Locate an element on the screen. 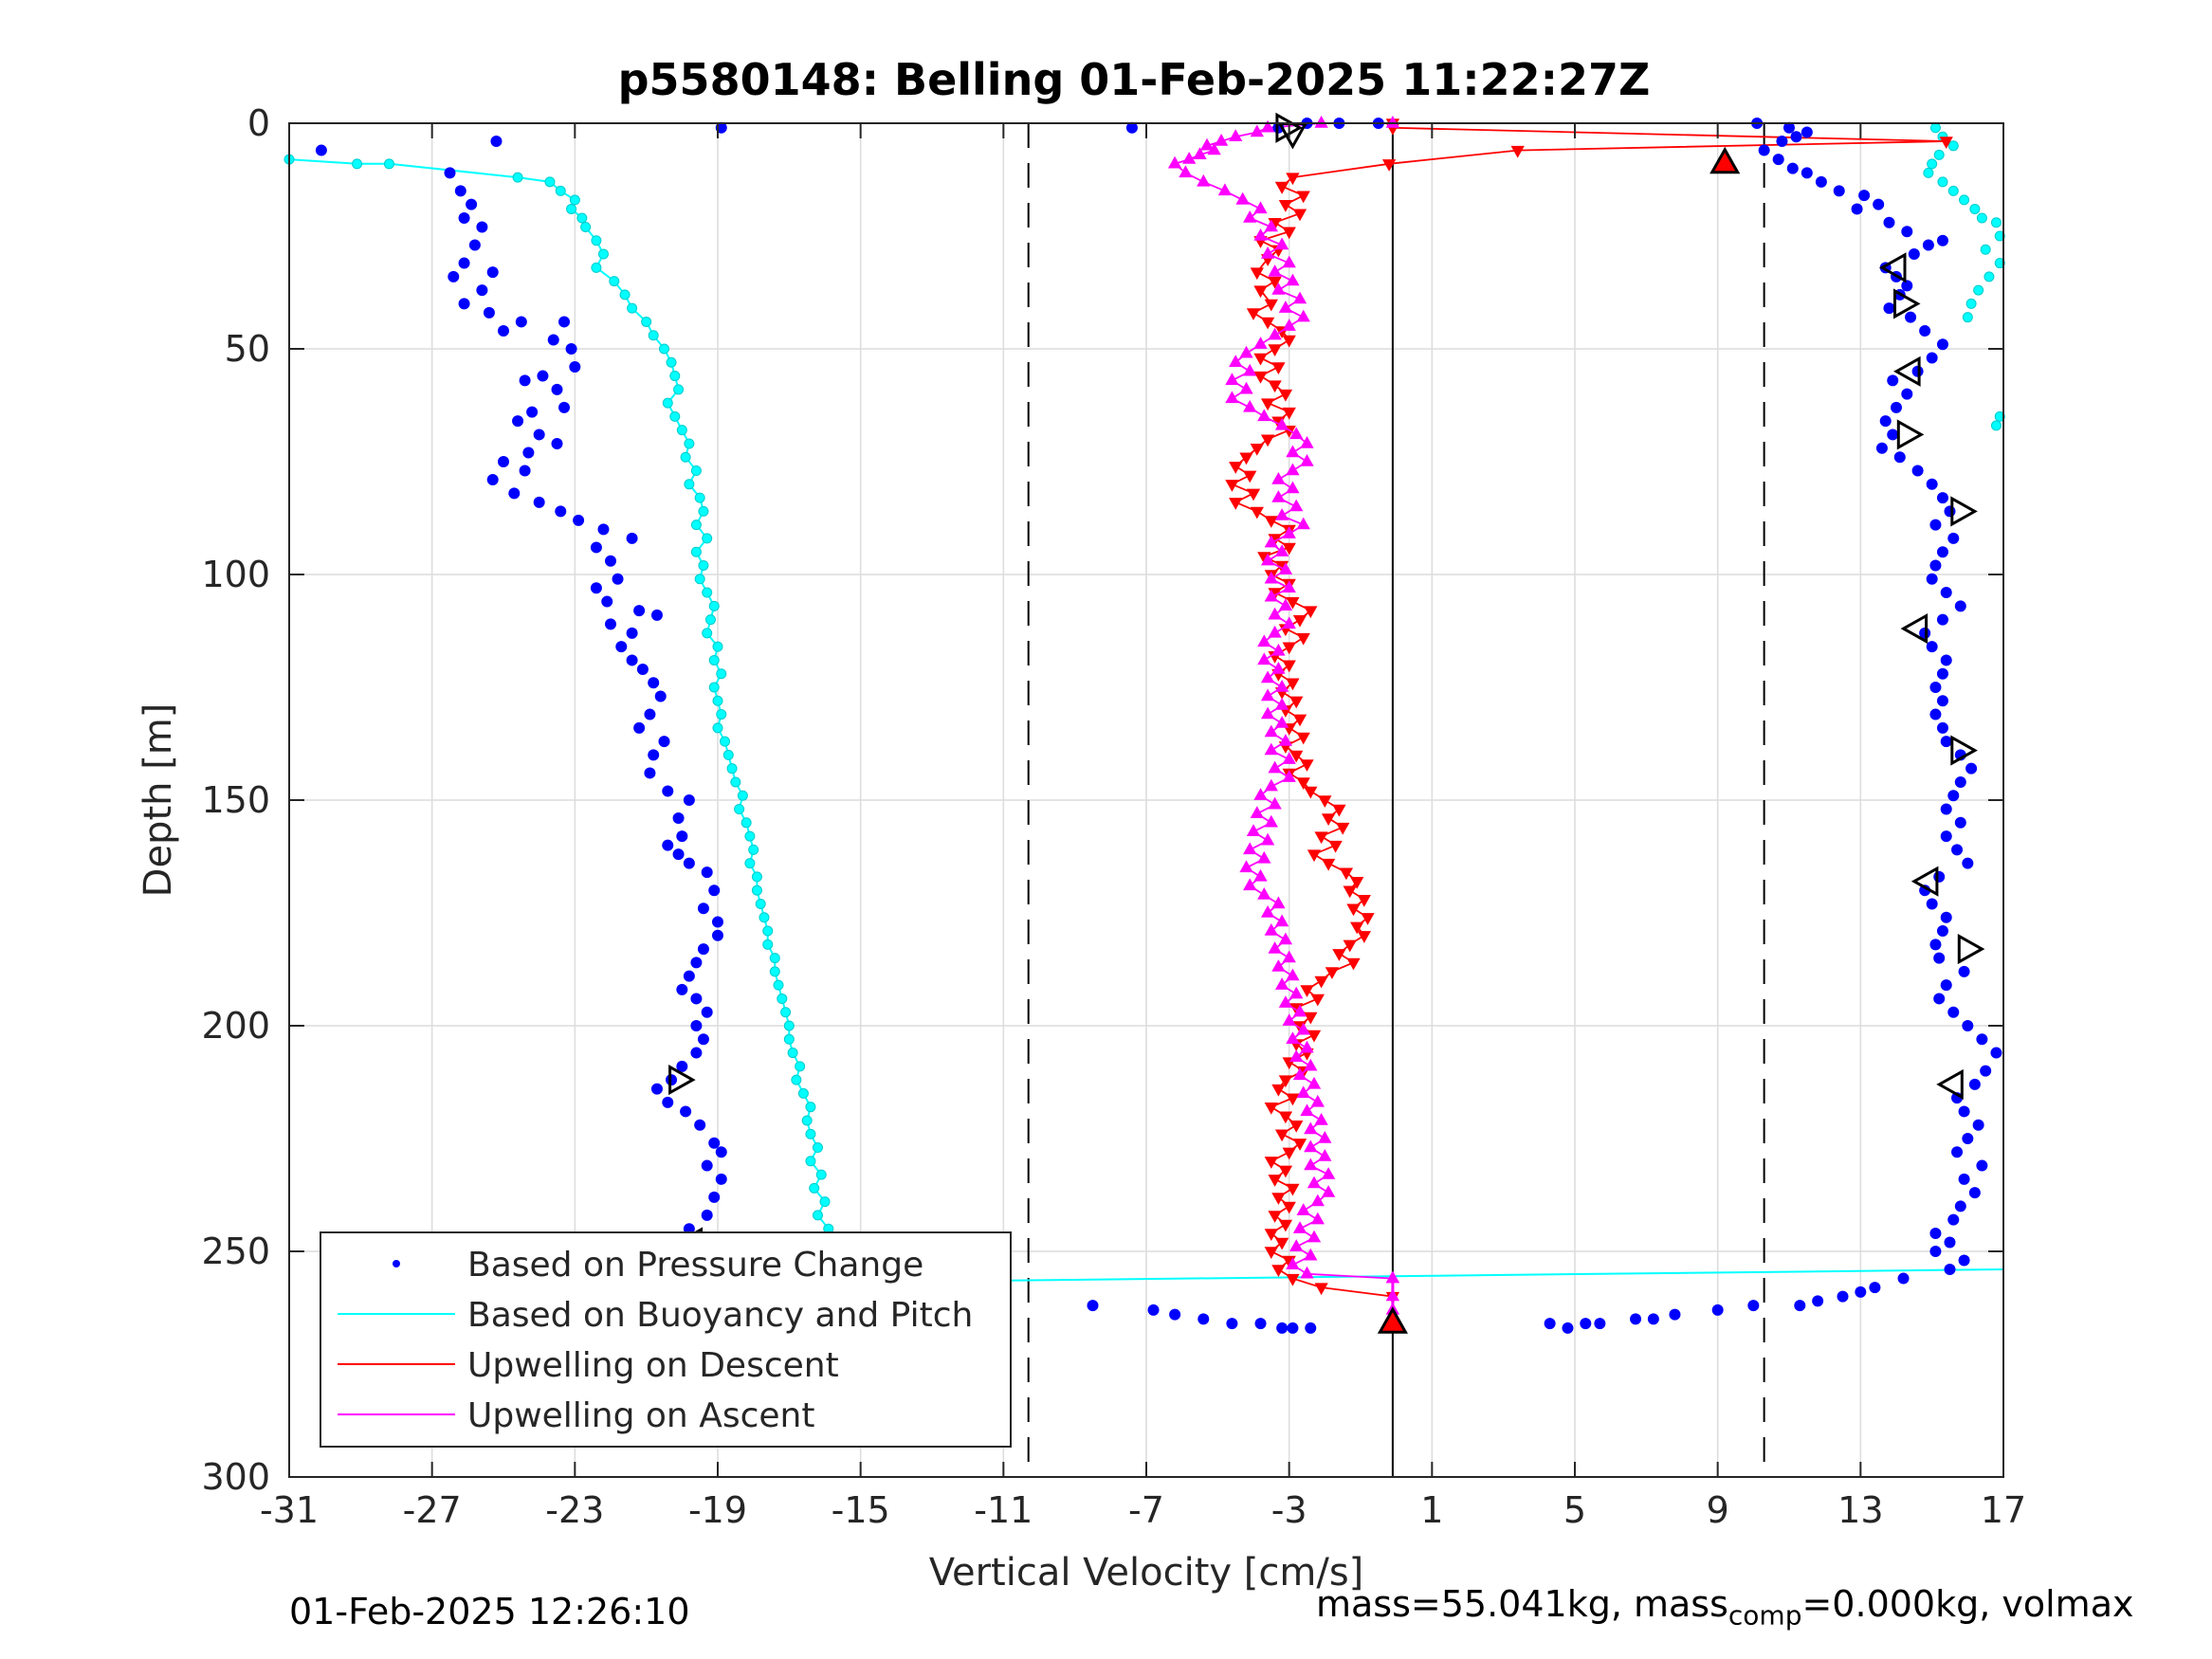 The height and width of the screenshot is (1659, 2212). timestamp-text: 01-Feb-2025 12:26:10 is located at coordinates (489, 1611).